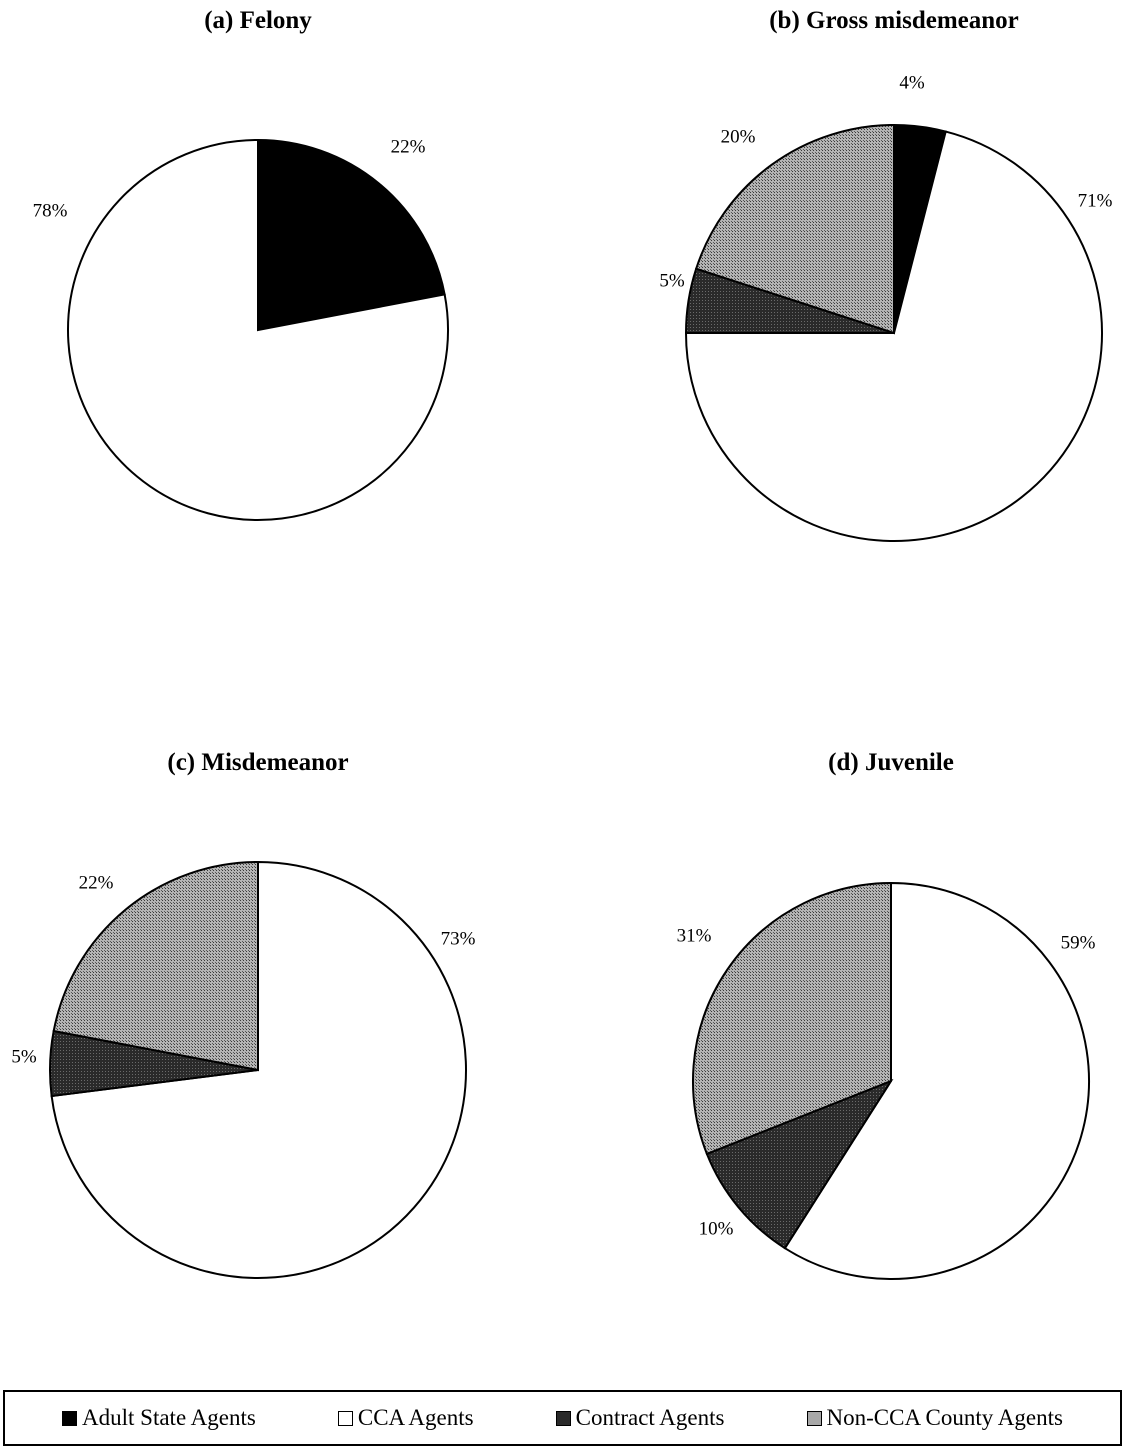  Describe the element at coordinates (716, 1228) in the screenshot. I see `slice-label-contract: 10%` at that location.